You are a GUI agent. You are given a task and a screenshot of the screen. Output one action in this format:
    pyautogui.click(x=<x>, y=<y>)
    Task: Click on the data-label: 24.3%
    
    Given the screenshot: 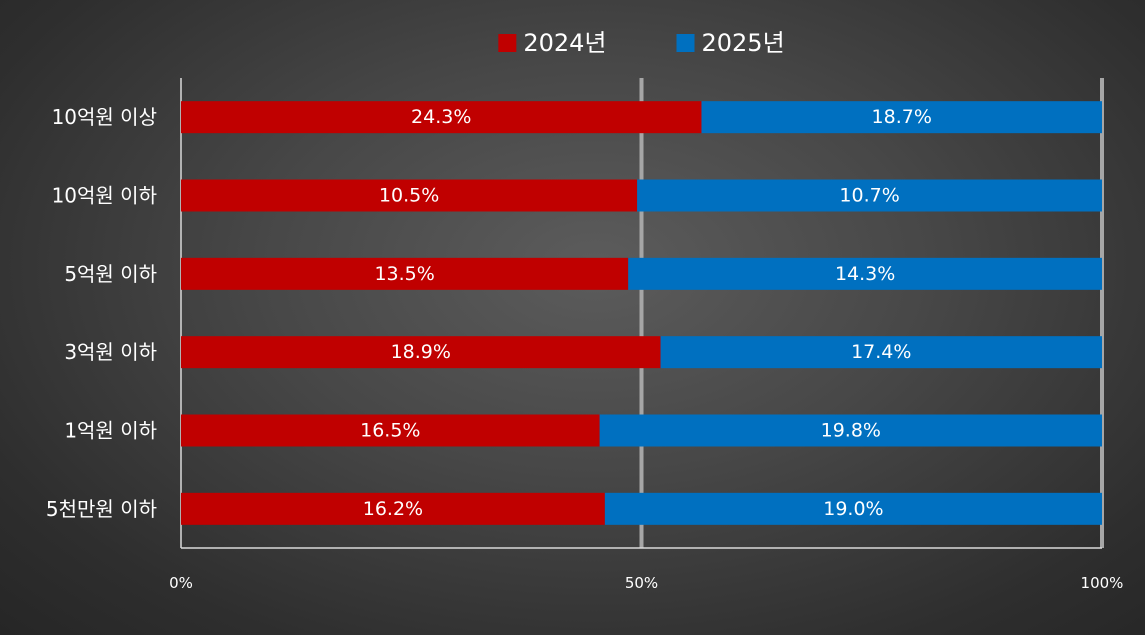 What is the action you would take?
    pyautogui.click(x=441, y=117)
    